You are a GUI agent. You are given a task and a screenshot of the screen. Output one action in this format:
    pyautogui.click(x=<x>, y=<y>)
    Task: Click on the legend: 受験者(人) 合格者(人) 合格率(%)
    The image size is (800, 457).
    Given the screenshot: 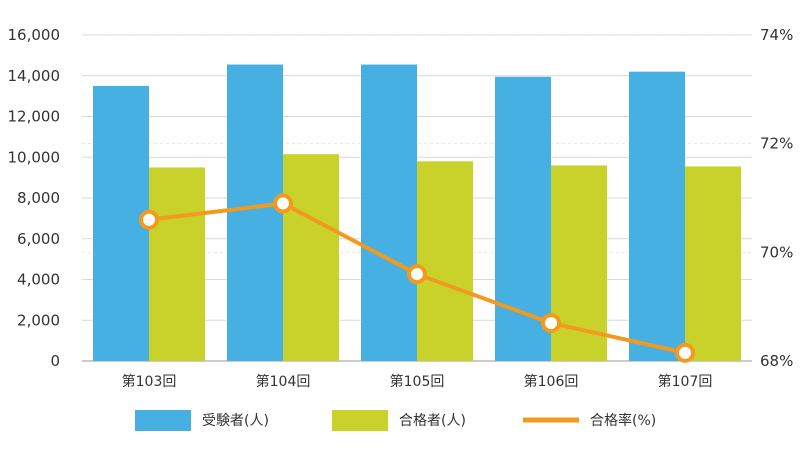 What is the action you would take?
    pyautogui.click(x=395, y=420)
    